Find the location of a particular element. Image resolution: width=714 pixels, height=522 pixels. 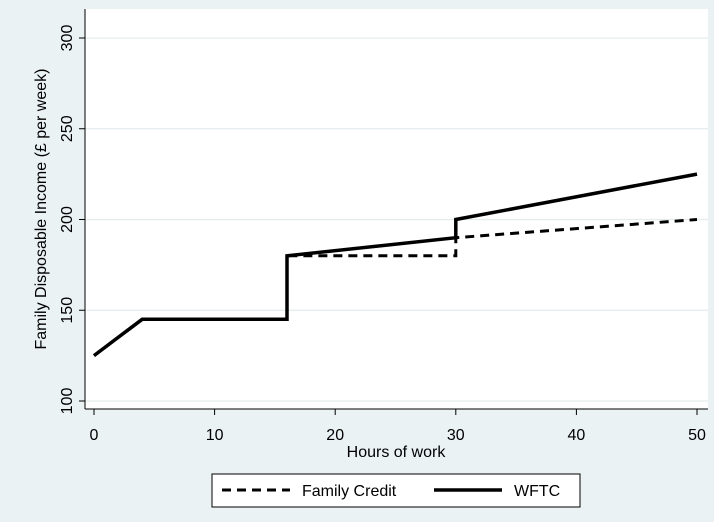

y-tick-label: 150 is located at coordinates (67, 310).